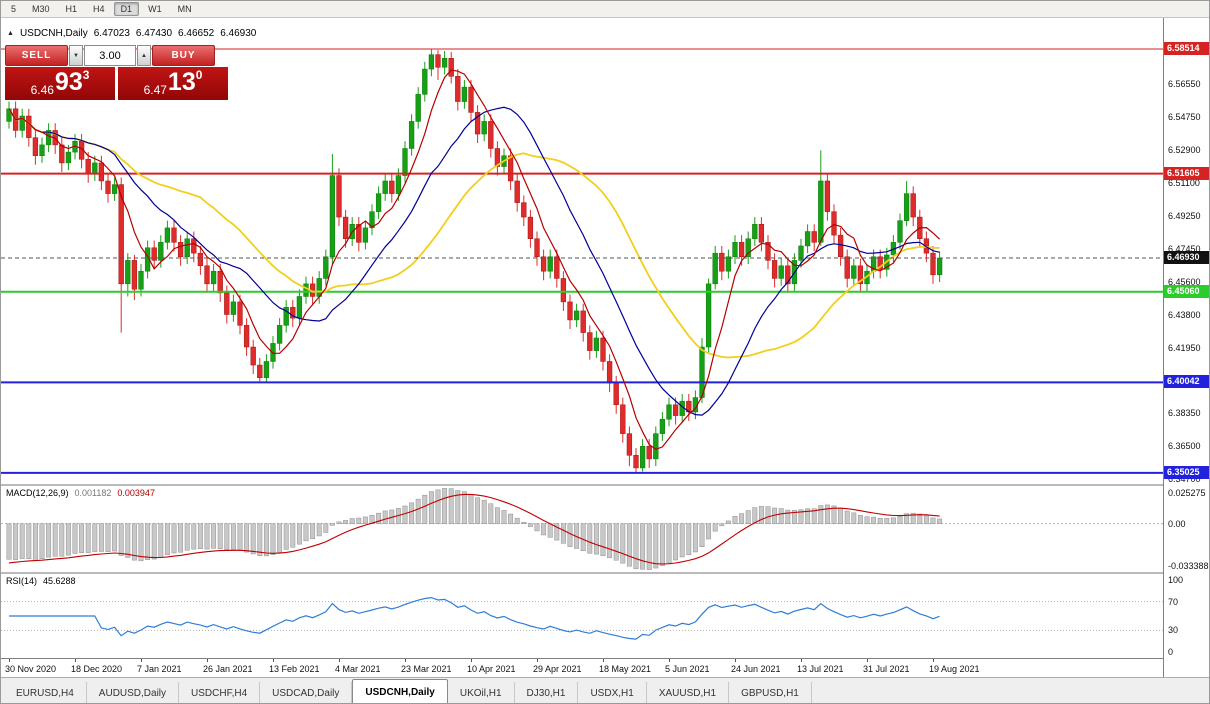  Describe the element at coordinates (1184, 116) in the screenshot. I see `price-tick-label: 6.54750` at that location.